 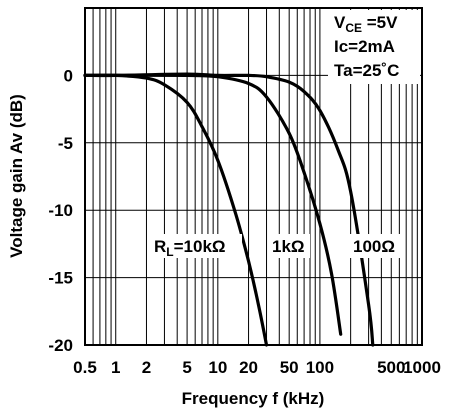 I want to click on series-labels: RL=10kΩ 1kΩ 100Ω, so click(x=275, y=246).